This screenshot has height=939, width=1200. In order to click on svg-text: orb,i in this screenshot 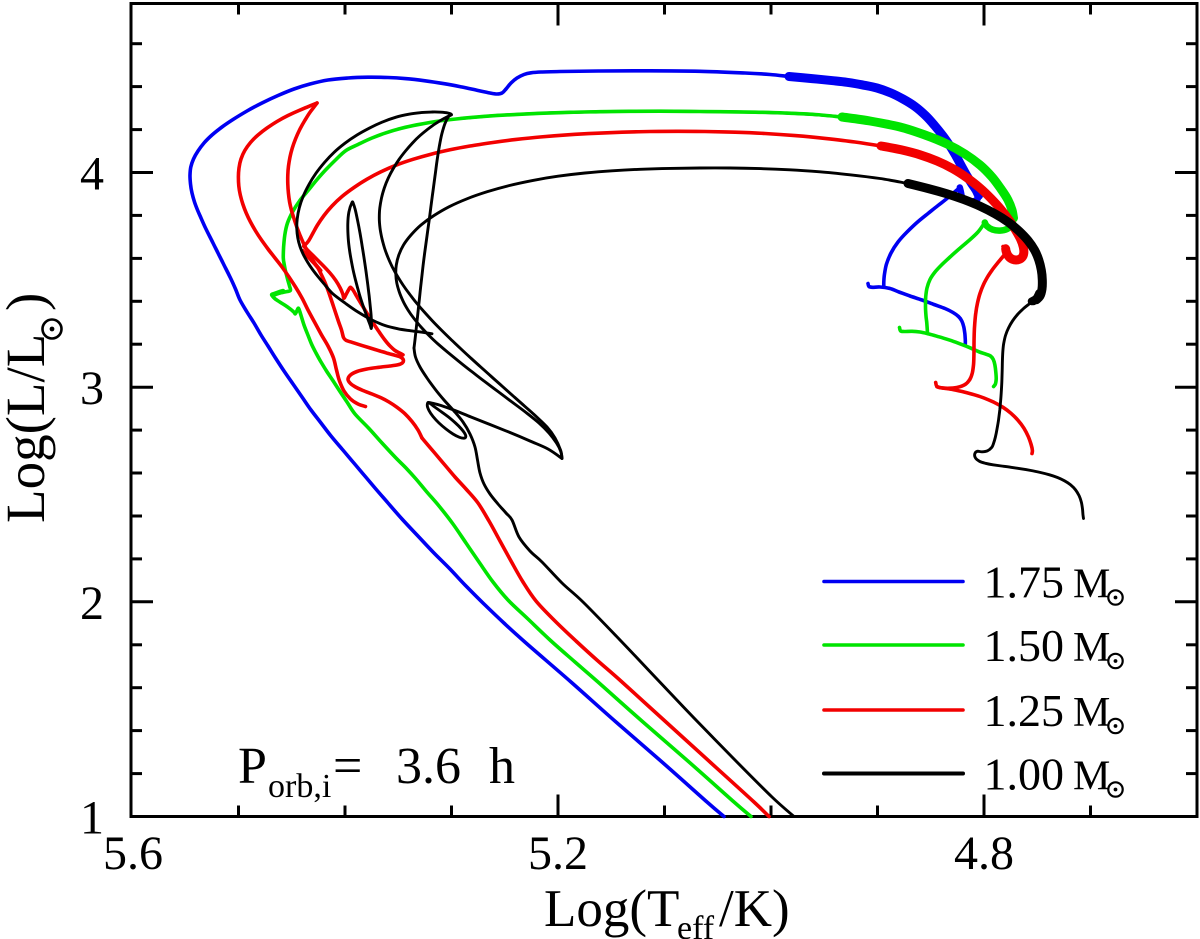, I will do `click(299, 786)`.